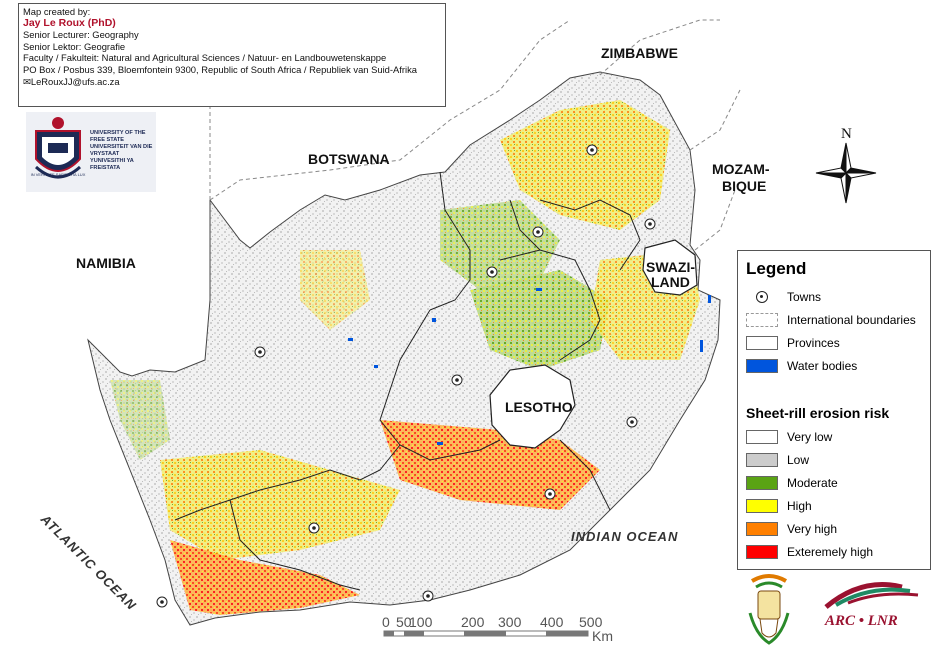  What do you see at coordinates (539, 407) in the screenshot?
I see `label-lesotho: LESOTHO` at bounding box center [539, 407].